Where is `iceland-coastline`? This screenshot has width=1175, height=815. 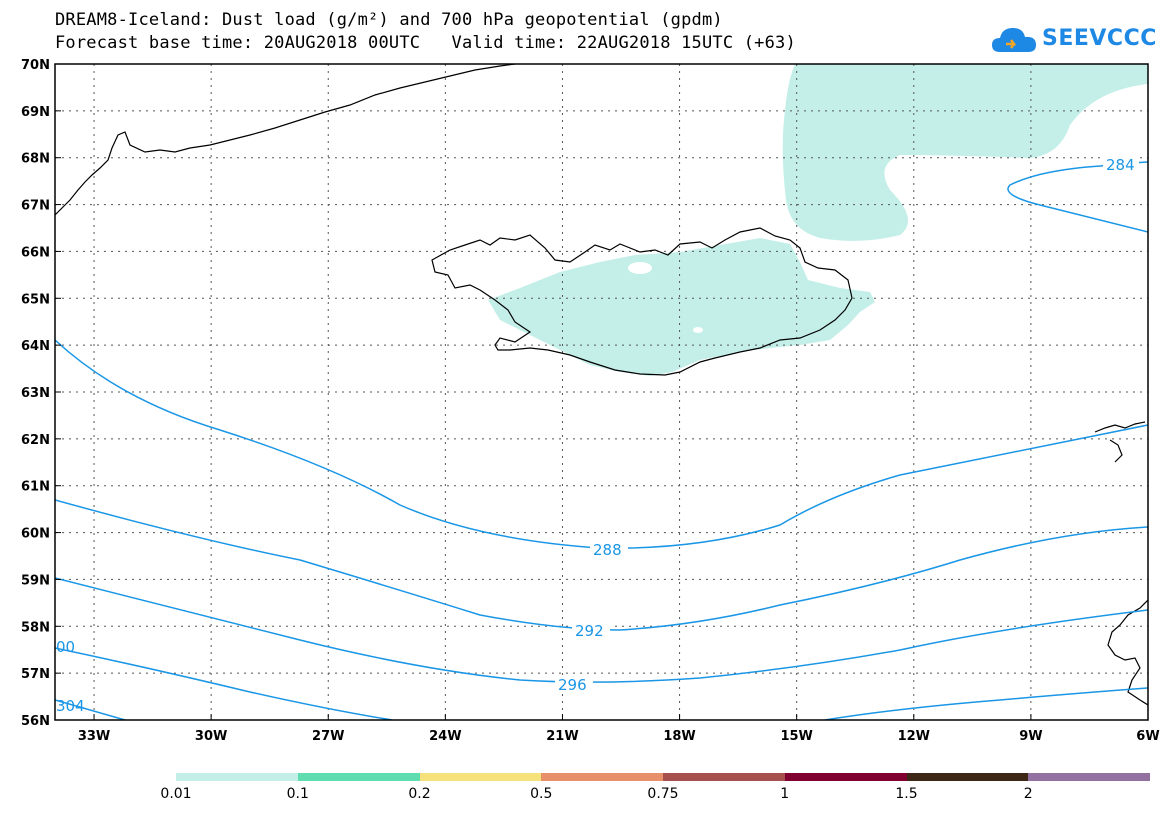 iceland-coastline is located at coordinates (642, 301).